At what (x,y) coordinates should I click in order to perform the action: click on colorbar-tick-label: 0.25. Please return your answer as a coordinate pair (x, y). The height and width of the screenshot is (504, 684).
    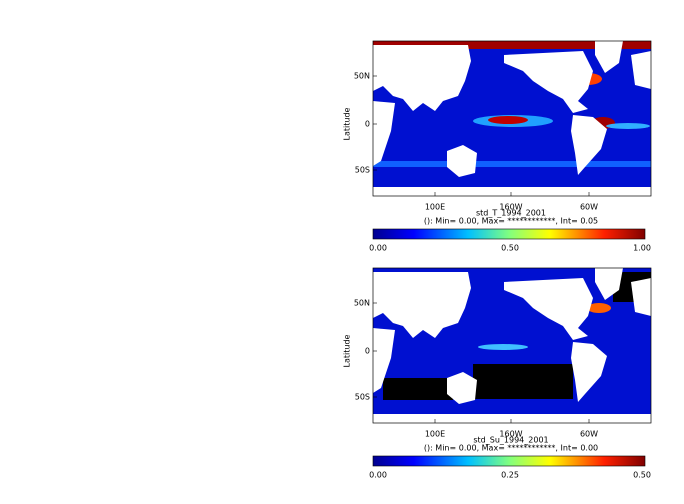
    Looking at the image, I should click on (510, 475).